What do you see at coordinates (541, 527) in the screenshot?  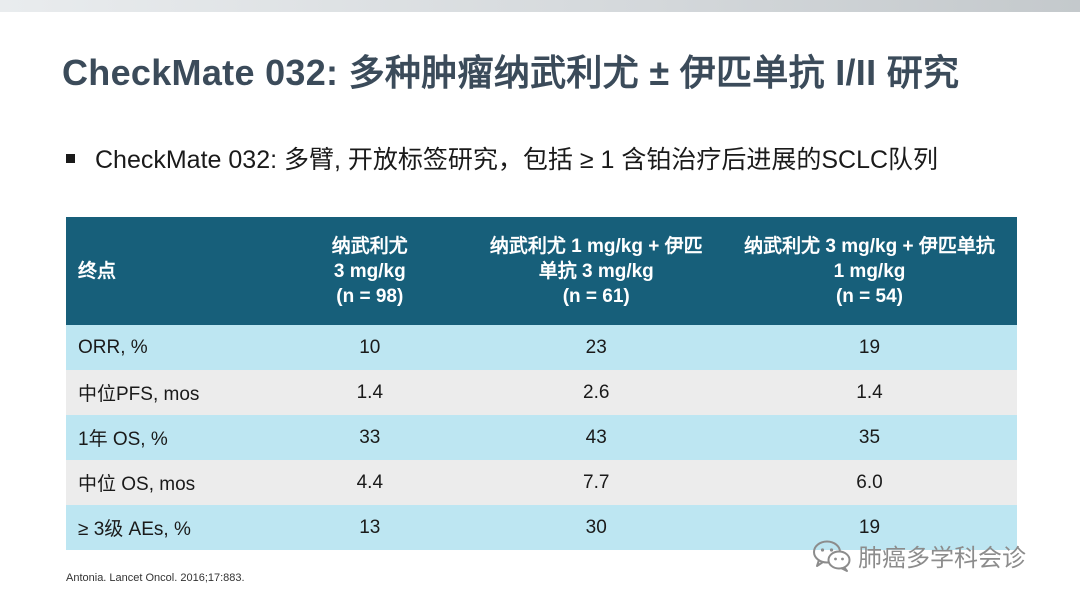 I see `table-row: ≥ 3级 AEs, % 13 30 19` at bounding box center [541, 527].